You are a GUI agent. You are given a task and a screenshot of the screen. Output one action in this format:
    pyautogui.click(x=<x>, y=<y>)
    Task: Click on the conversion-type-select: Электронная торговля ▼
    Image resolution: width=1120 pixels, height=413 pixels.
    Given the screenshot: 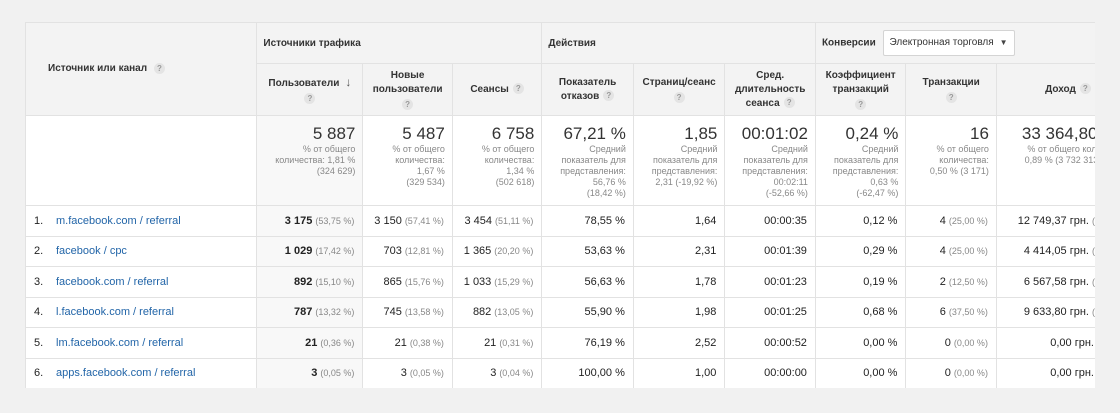 What is the action you would take?
    pyautogui.click(x=948, y=43)
    